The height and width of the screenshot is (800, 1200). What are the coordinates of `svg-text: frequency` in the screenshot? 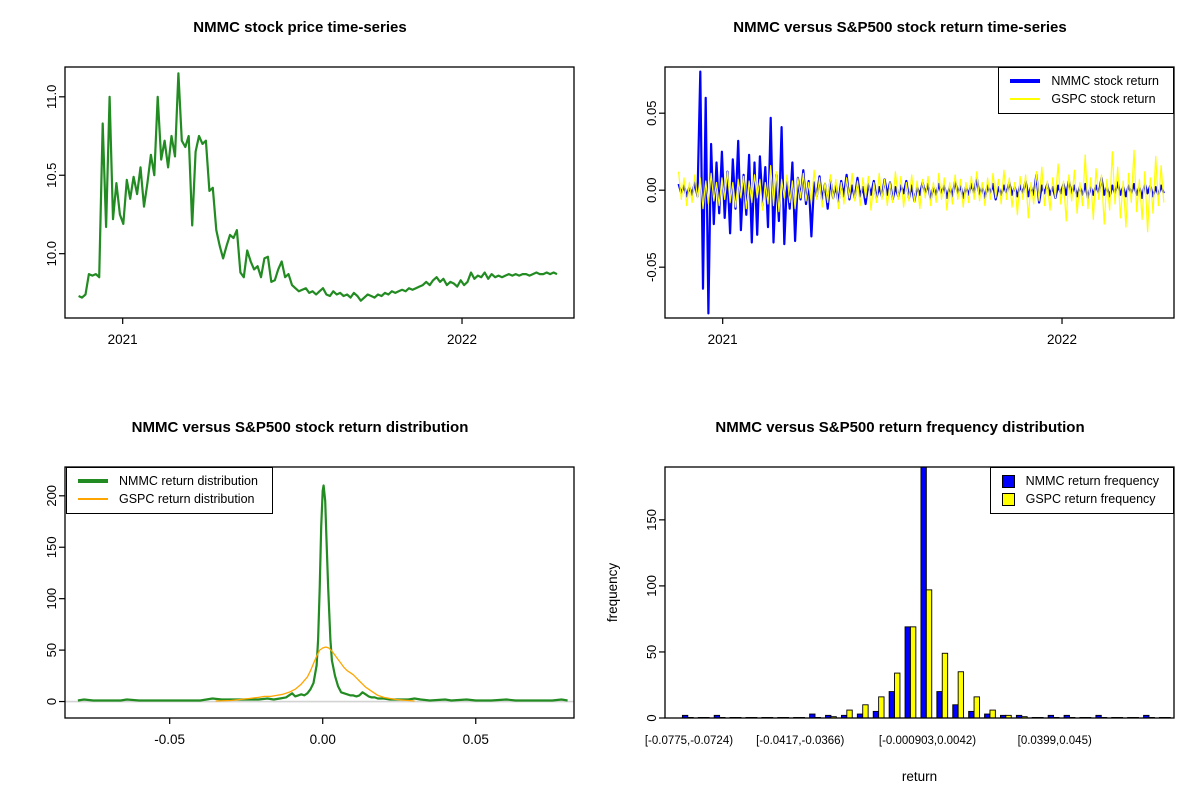 It's located at (612, 593).